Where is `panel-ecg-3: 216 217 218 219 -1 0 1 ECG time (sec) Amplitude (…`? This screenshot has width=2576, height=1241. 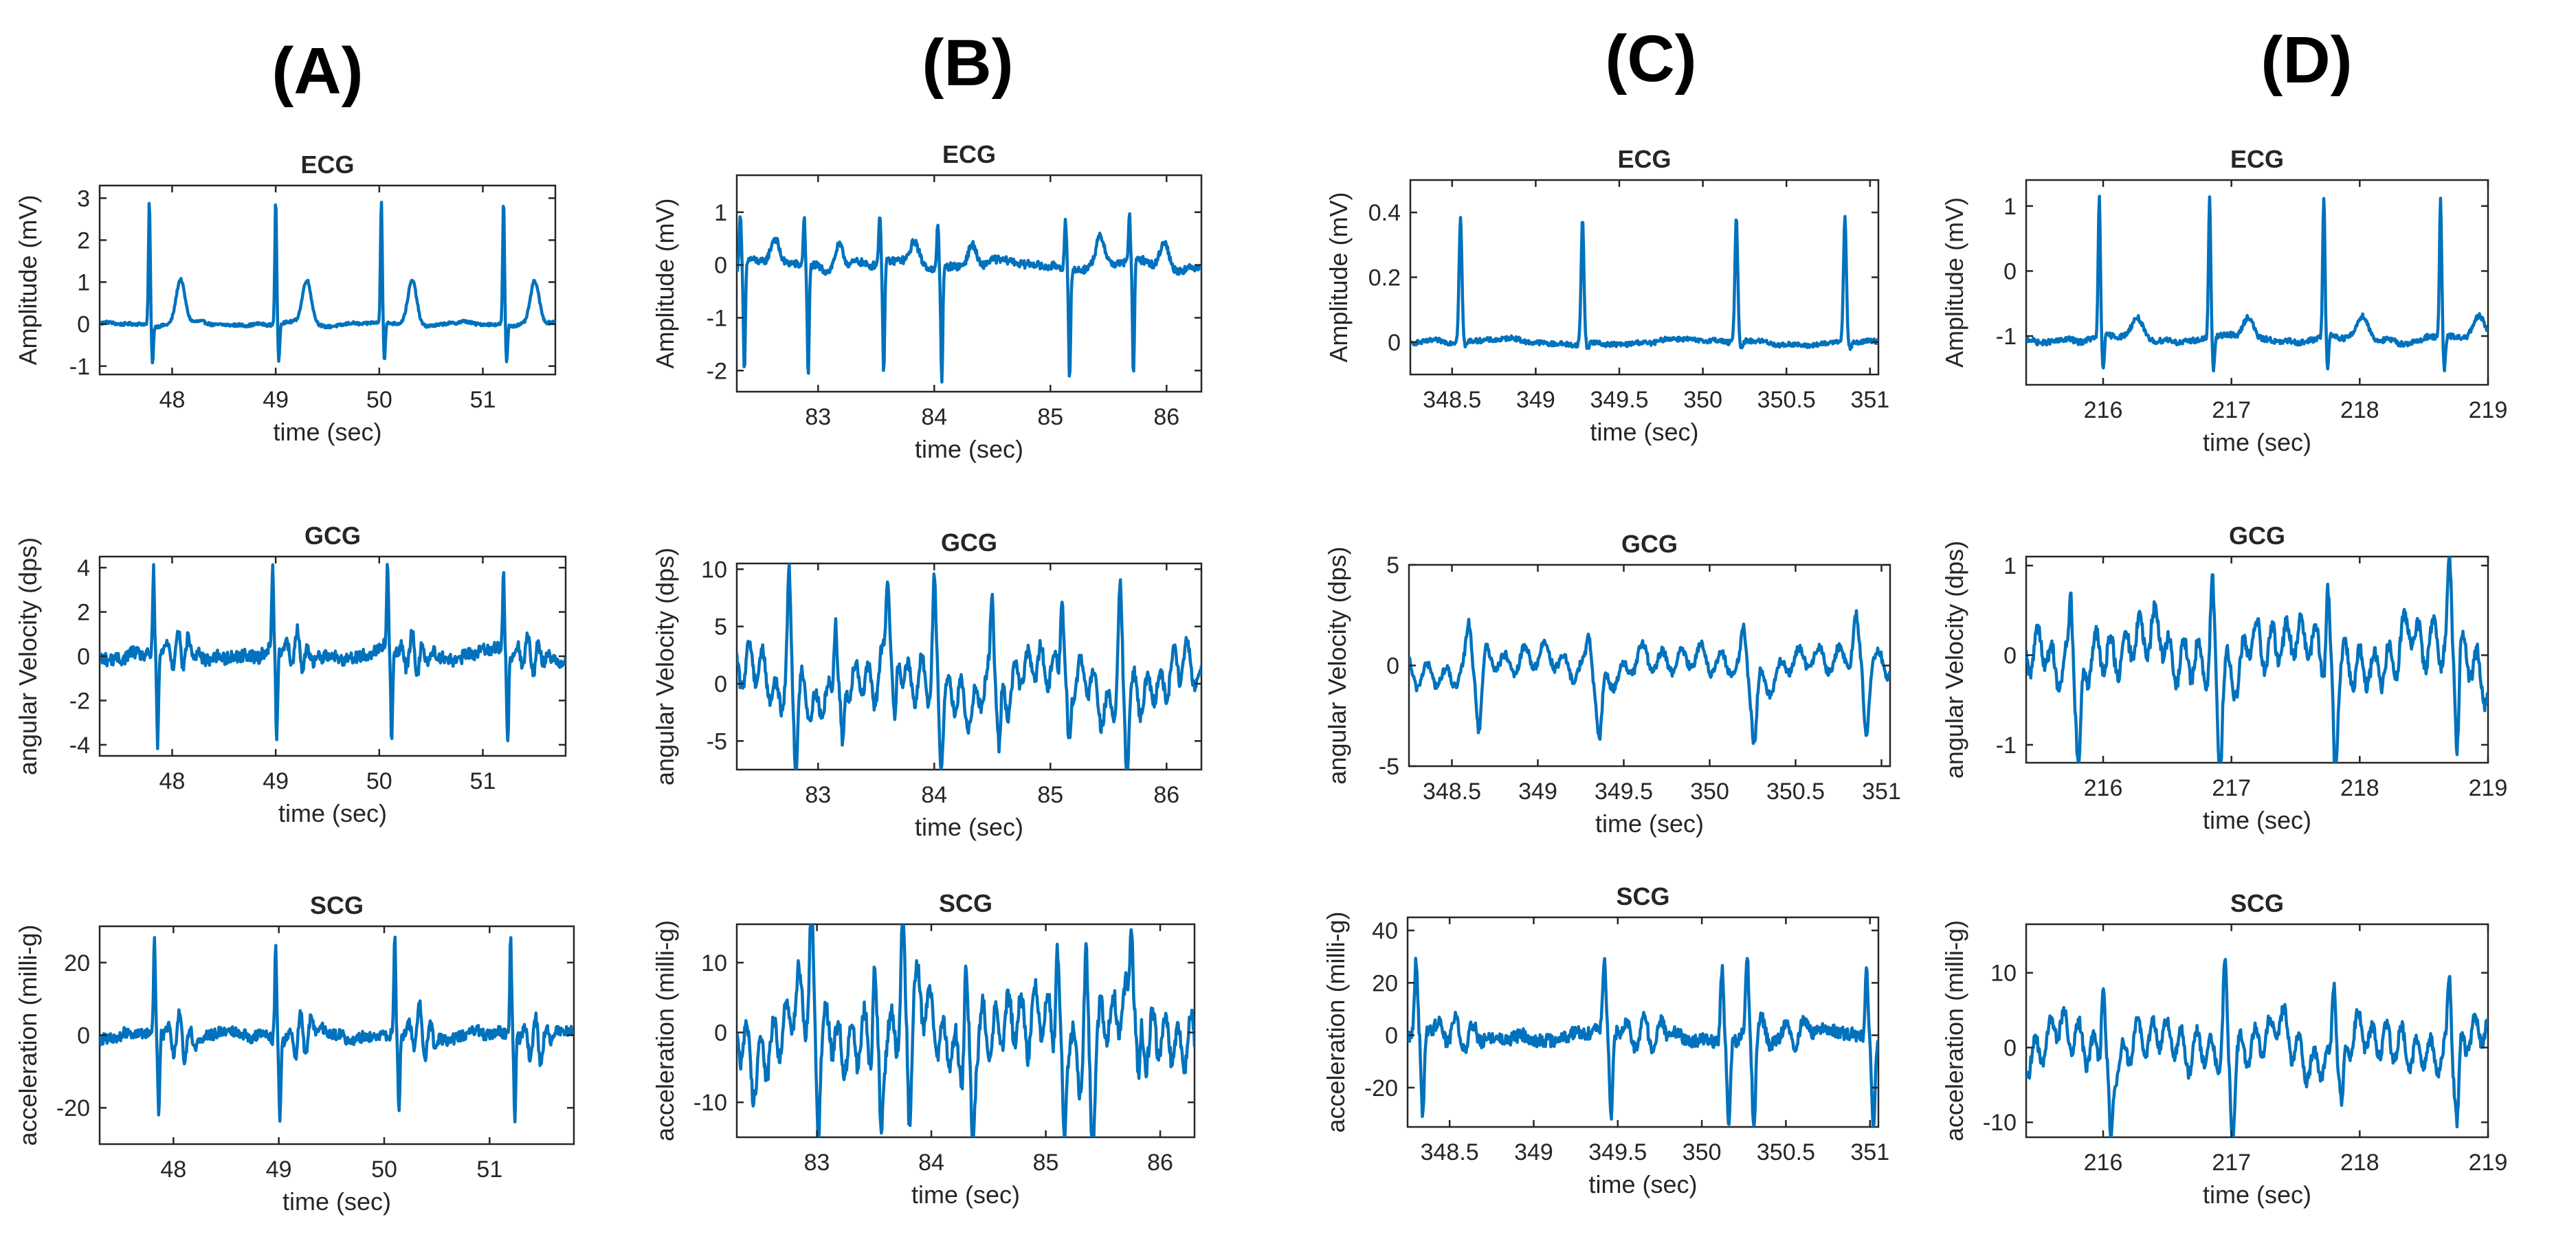
panel-ecg-3: 216 217 218 219 -1 0 1 ECG time (sec) Amplitude (… is located at coordinates (2223, 300).